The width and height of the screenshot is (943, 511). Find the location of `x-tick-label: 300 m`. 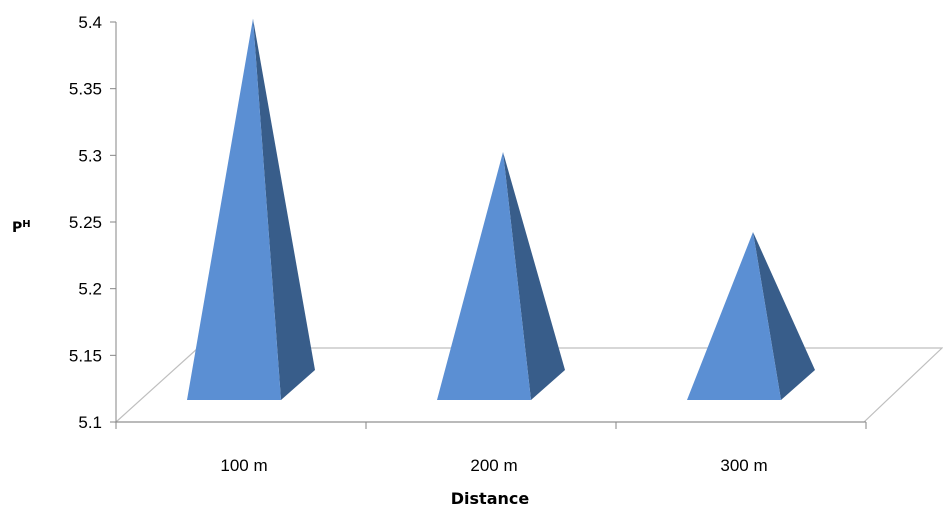

x-tick-label: 300 m is located at coordinates (743, 465).